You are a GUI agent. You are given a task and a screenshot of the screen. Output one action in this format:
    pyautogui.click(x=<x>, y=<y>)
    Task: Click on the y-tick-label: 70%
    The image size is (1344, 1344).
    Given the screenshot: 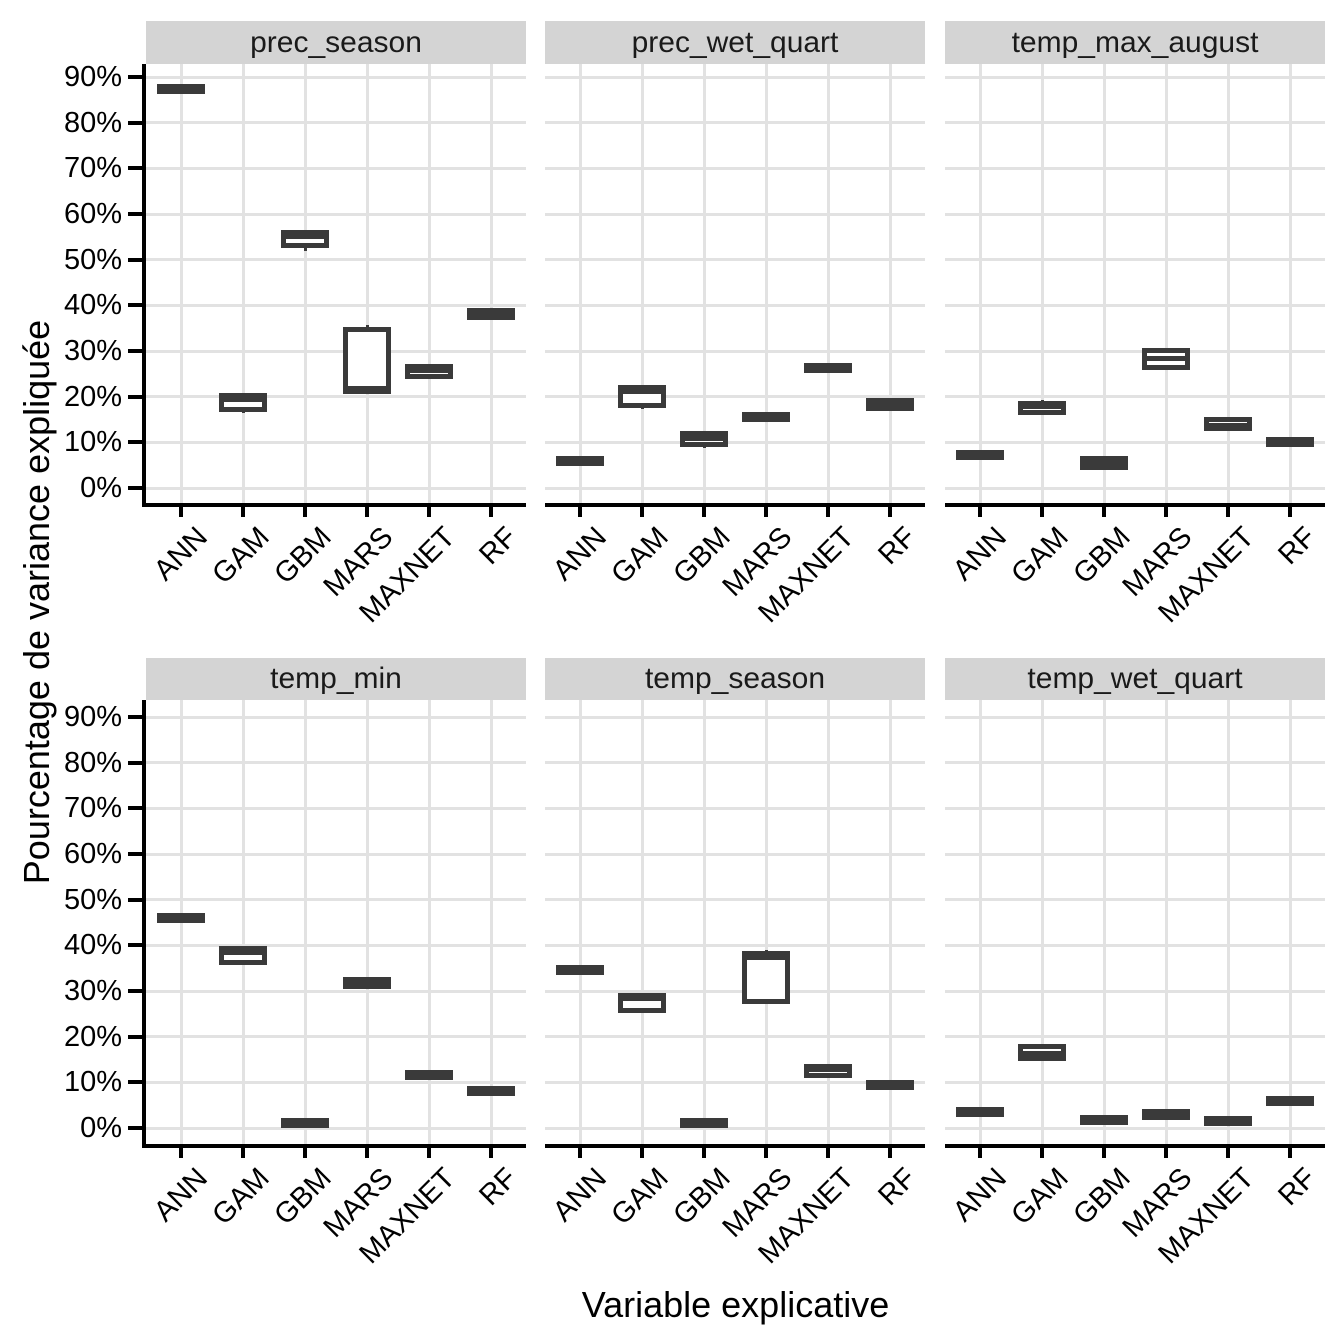 What is the action you would take?
    pyautogui.click(x=92, y=168)
    